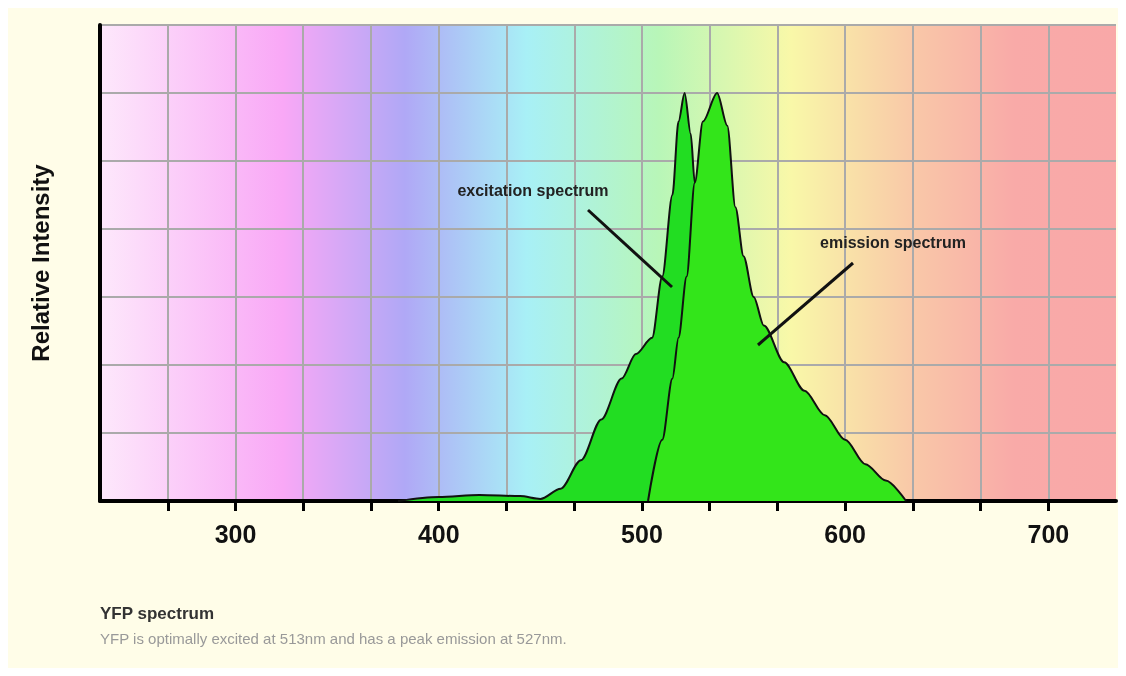 This screenshot has height=676, width=1126. Describe the element at coordinates (438, 533) in the screenshot. I see `x-tick-label: 400` at that location.